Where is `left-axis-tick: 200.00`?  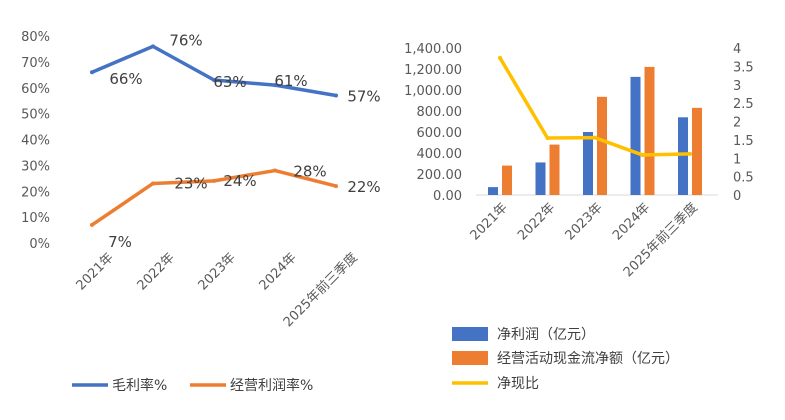 left-axis-tick: 200.00 is located at coordinates (440, 175).